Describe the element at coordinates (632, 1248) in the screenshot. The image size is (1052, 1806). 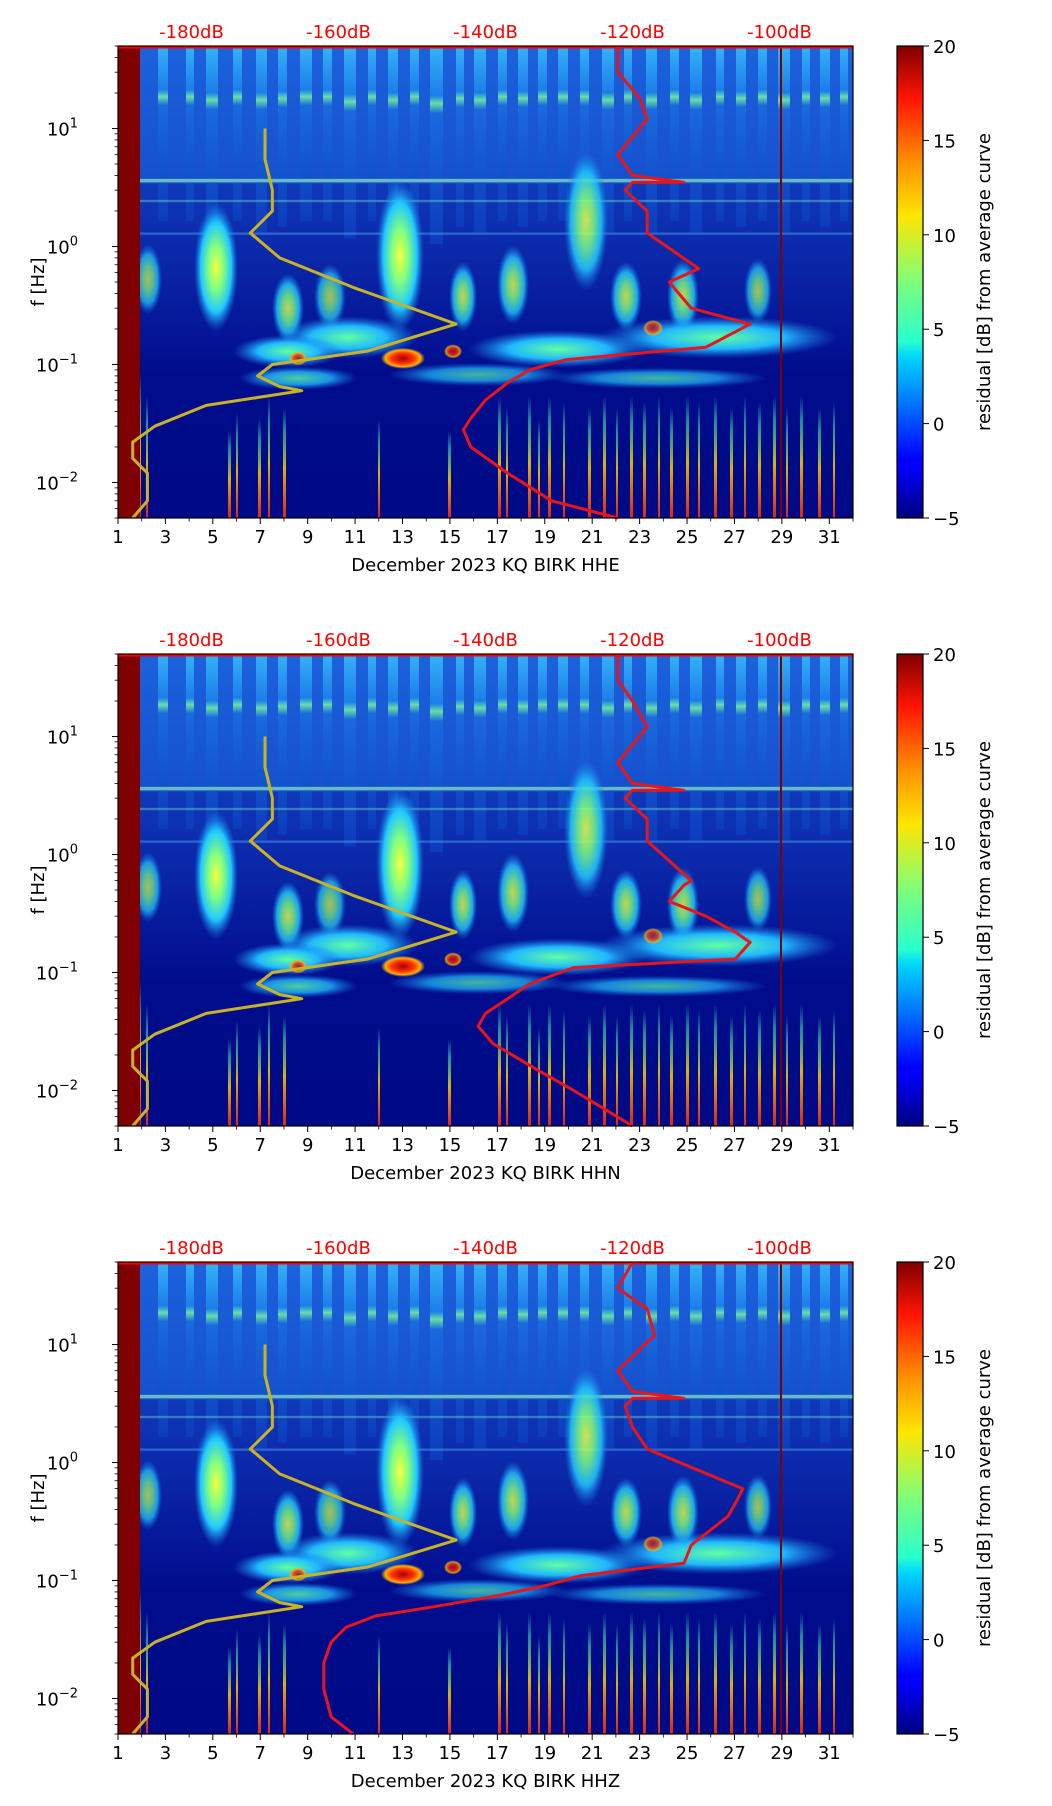
I see `top-db-label: -120dB` at that location.